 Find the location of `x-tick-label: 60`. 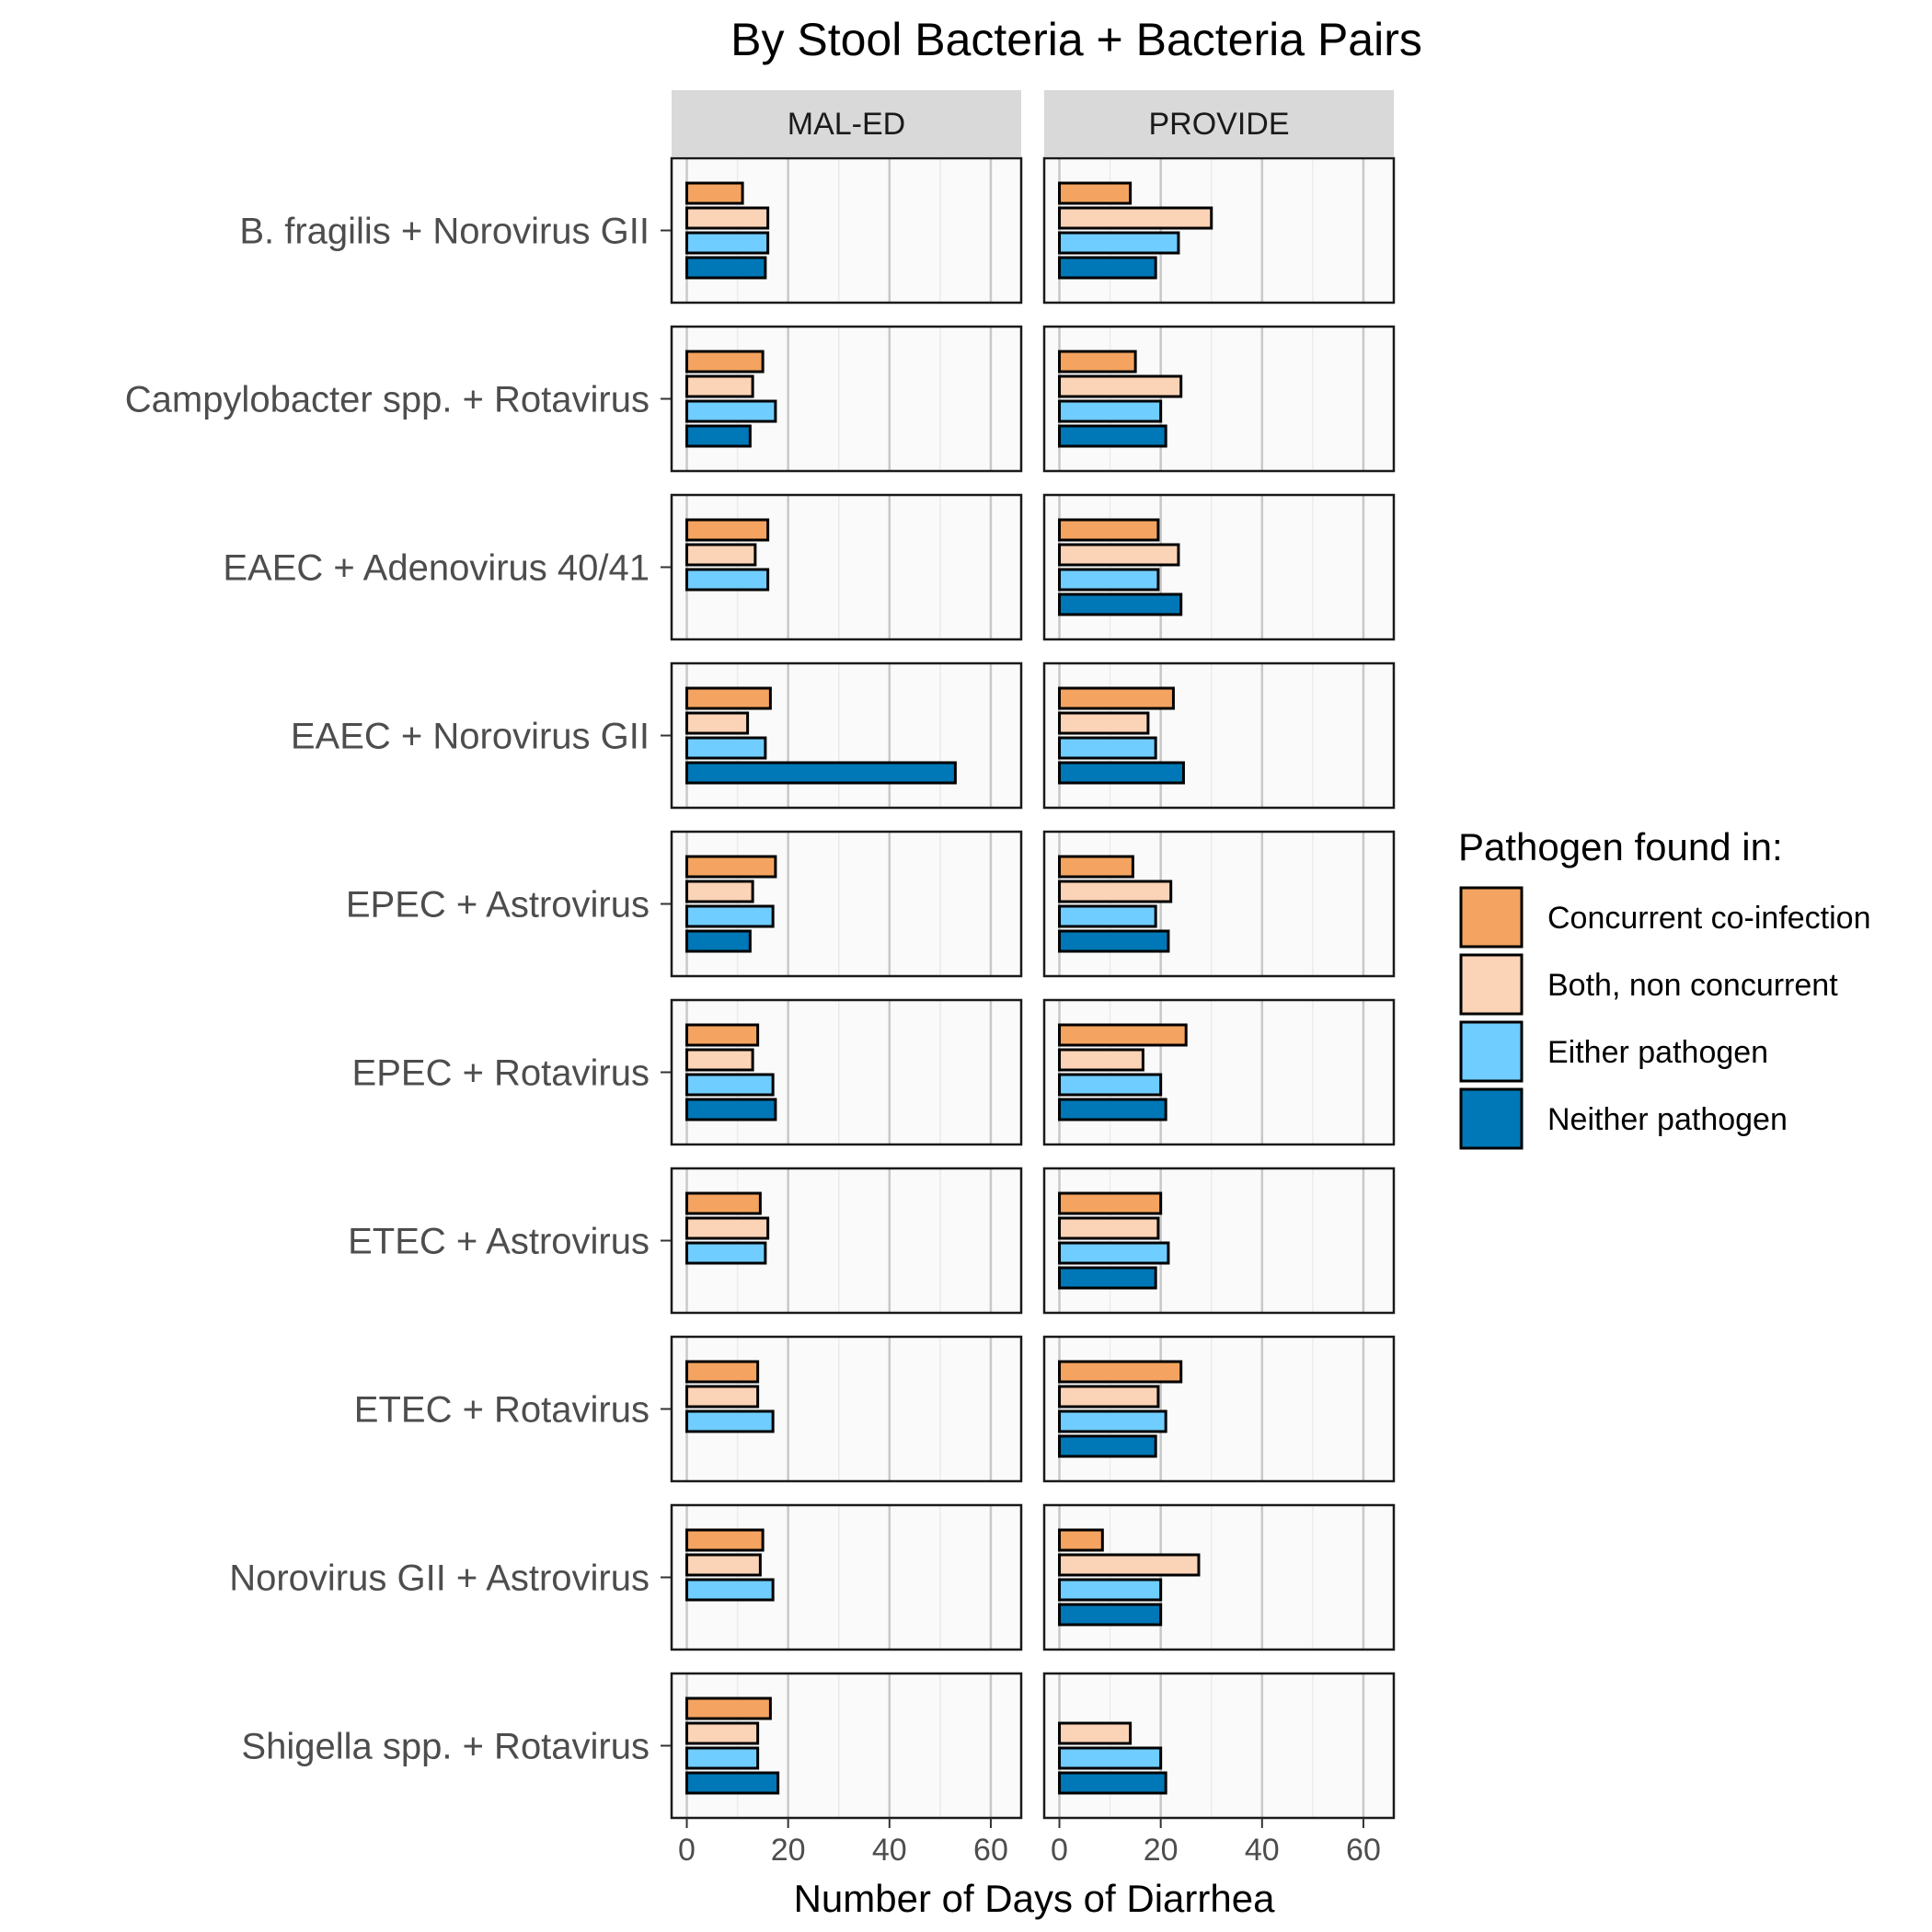

x-tick-label: 60 is located at coordinates (1363, 1850).